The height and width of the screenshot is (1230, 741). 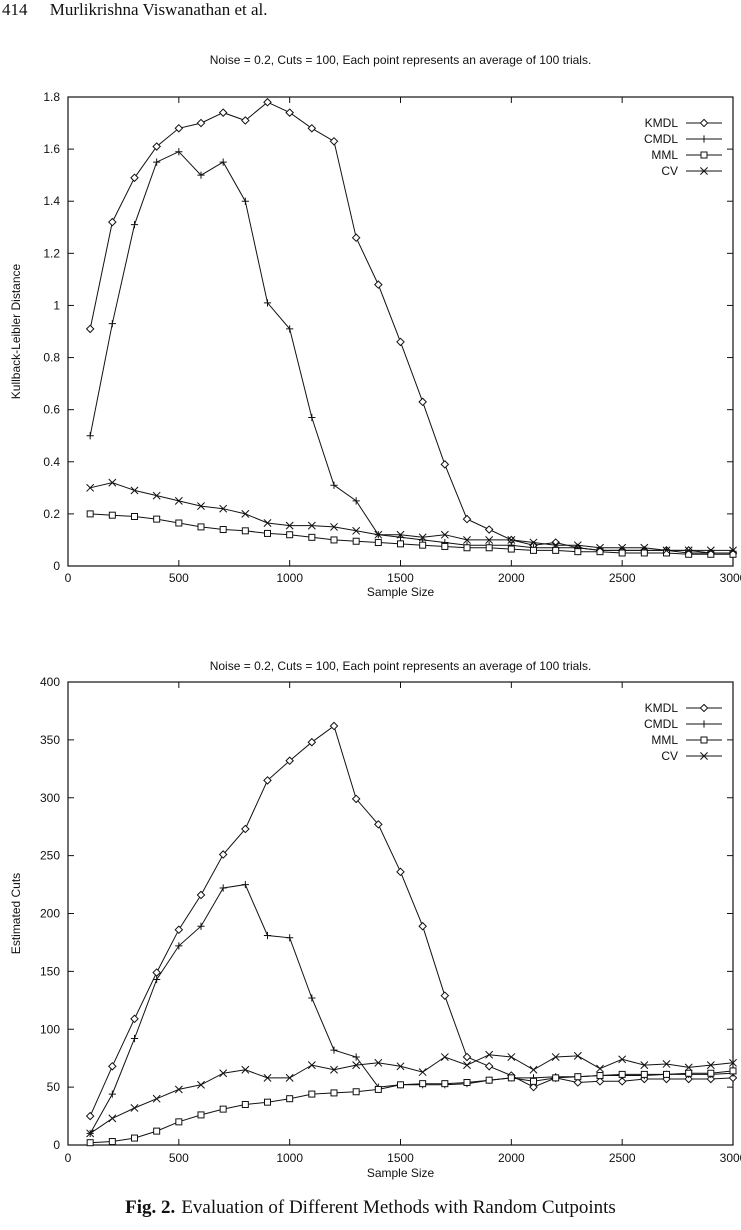 I want to click on y-tick-label: 300, so click(x=50, y=798).